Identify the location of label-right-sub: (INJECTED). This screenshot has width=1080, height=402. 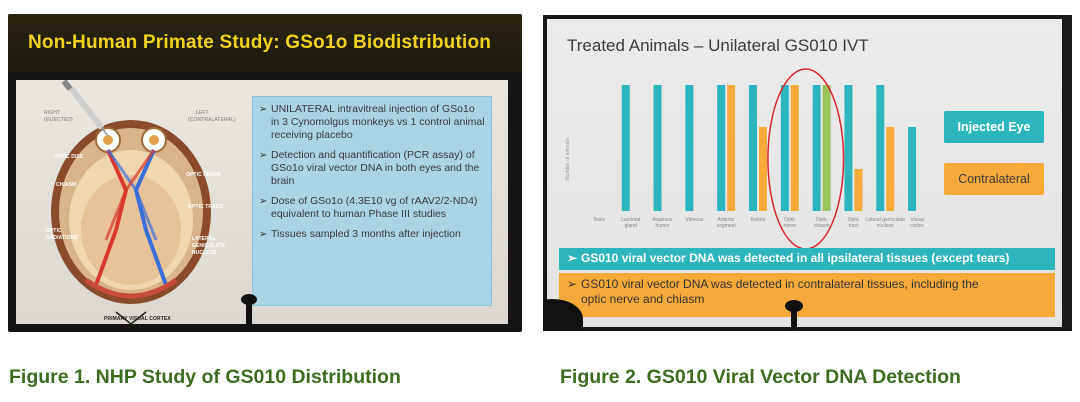
(58, 120).